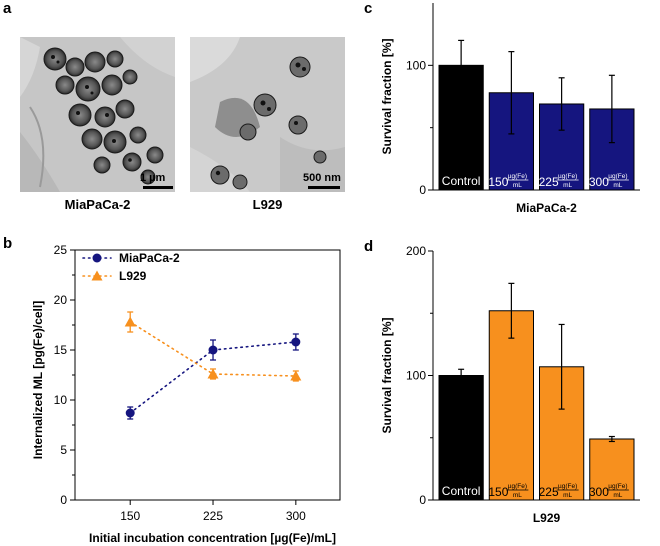 The image size is (660, 546). Describe the element at coordinates (324, 187) in the screenshot. I see `scale-bar-l929` at that location.